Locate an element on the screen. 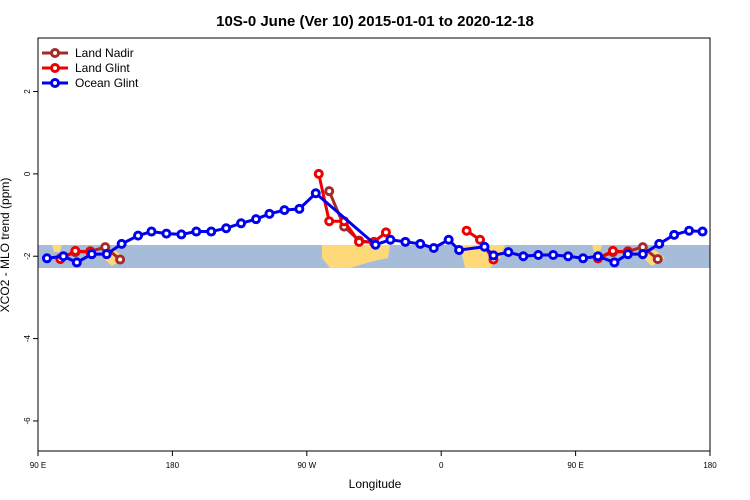 Image resolution: width=750 pixels, height=500 pixels. legend-label: Ocean Glint is located at coordinates (107, 83).